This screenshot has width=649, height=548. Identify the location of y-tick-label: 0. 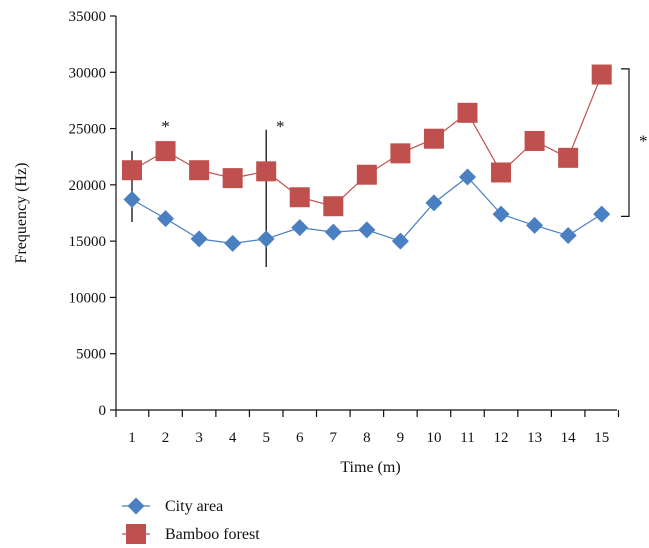
(103, 411).